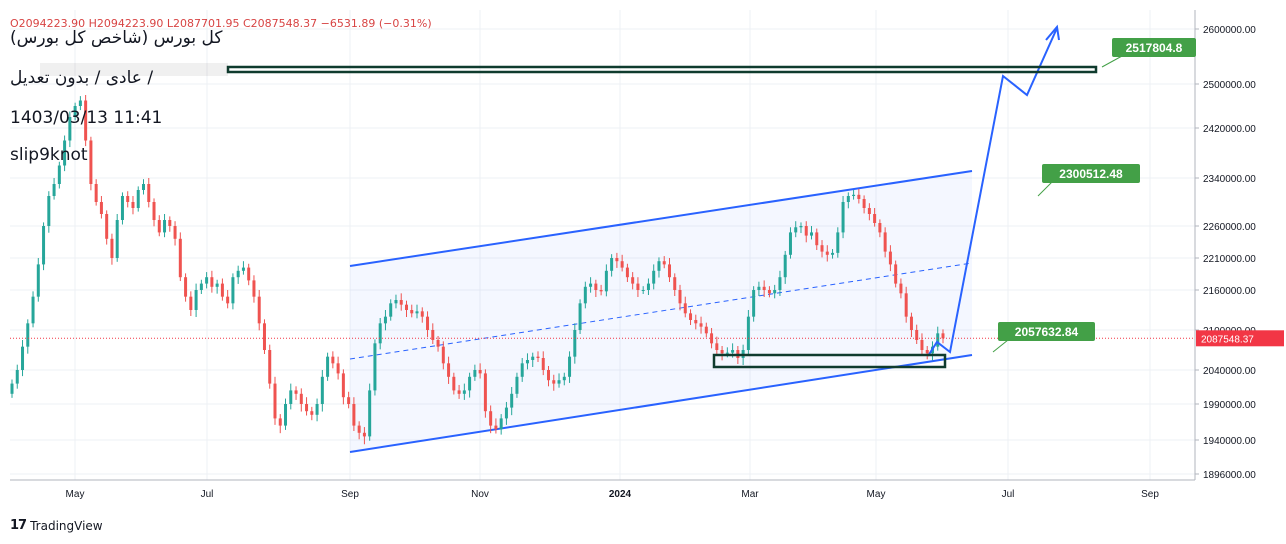 Image resolution: width=1286 pixels, height=544 pixels. I want to click on chart-datetime: 1403/03/13 11:41, so click(86, 118).